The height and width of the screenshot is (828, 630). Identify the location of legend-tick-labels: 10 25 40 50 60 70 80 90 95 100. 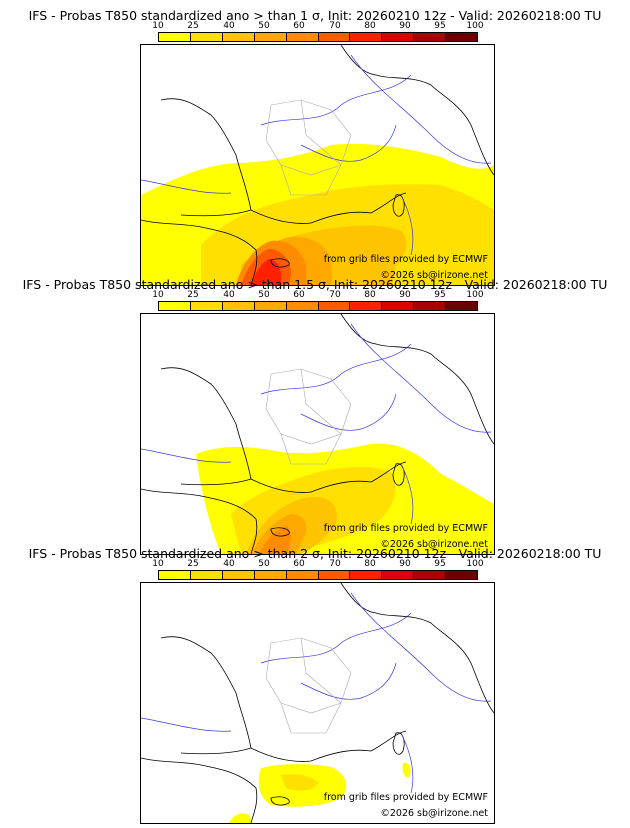
(317, 564).